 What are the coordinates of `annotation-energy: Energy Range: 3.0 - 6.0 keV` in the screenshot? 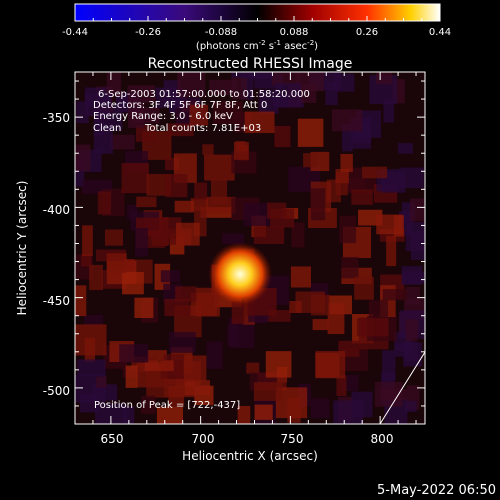 It's located at (163, 116).